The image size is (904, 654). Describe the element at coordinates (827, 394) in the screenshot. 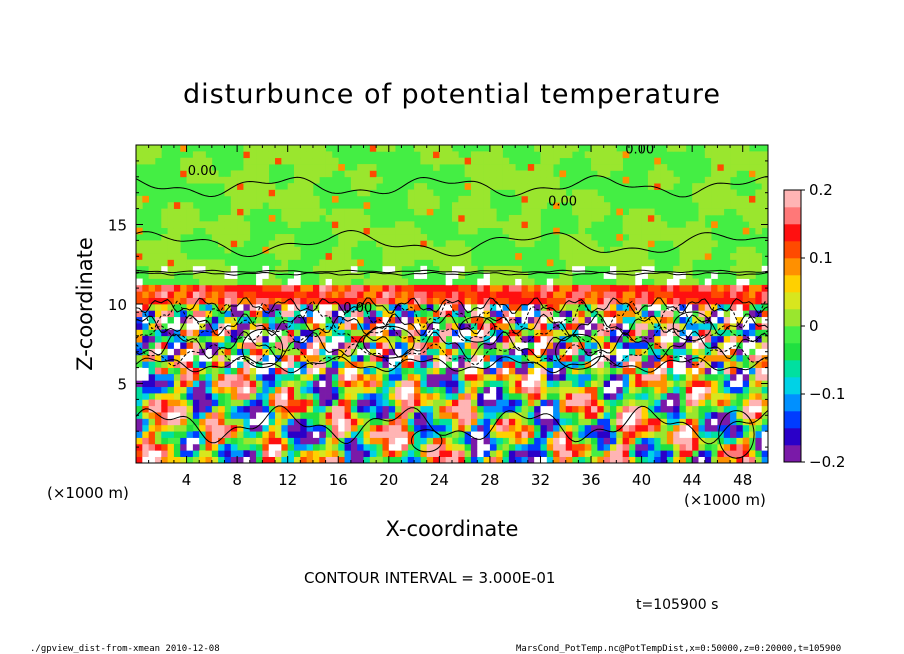

I see `colorbar-tick-label: −0.1` at that location.